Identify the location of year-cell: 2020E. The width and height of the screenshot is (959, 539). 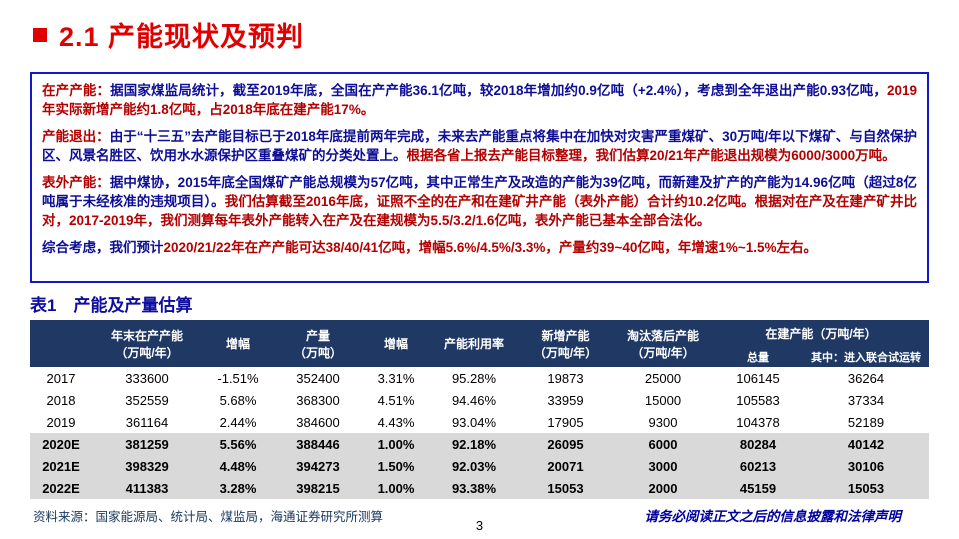
(61, 444).